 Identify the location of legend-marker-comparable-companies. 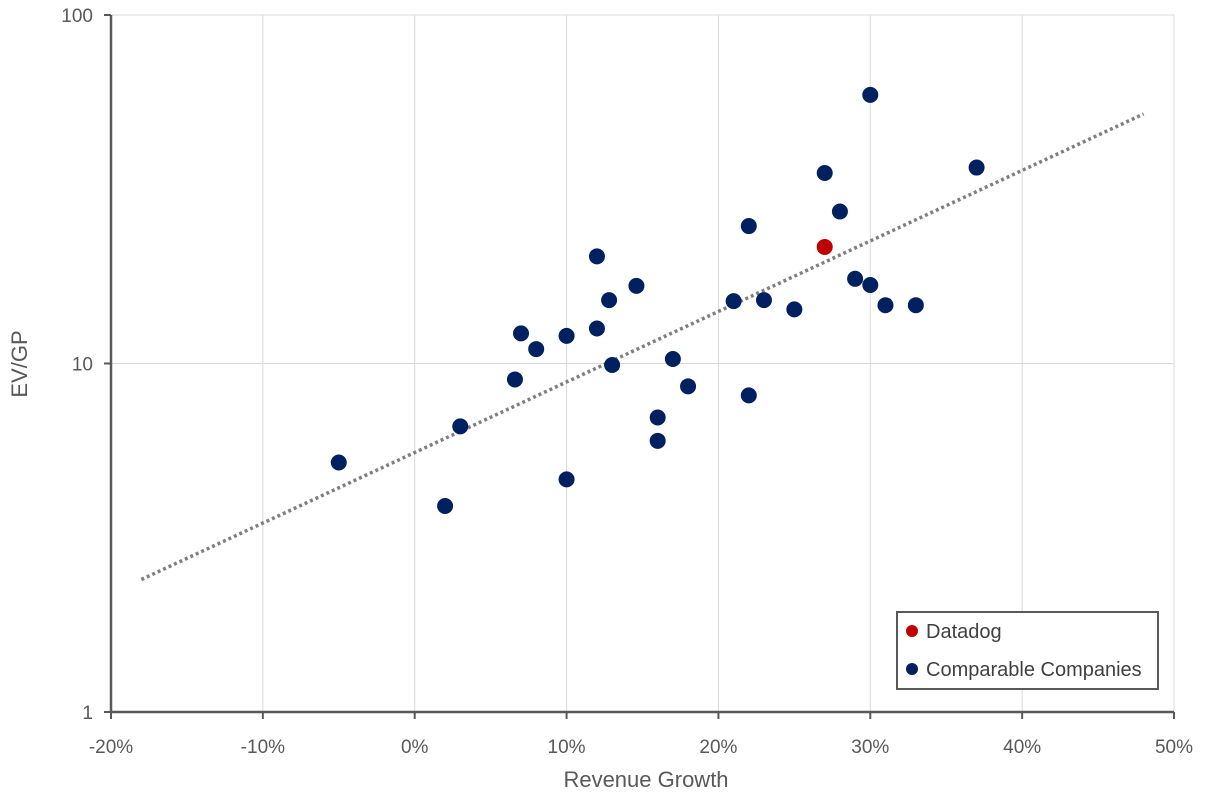
(912, 669).